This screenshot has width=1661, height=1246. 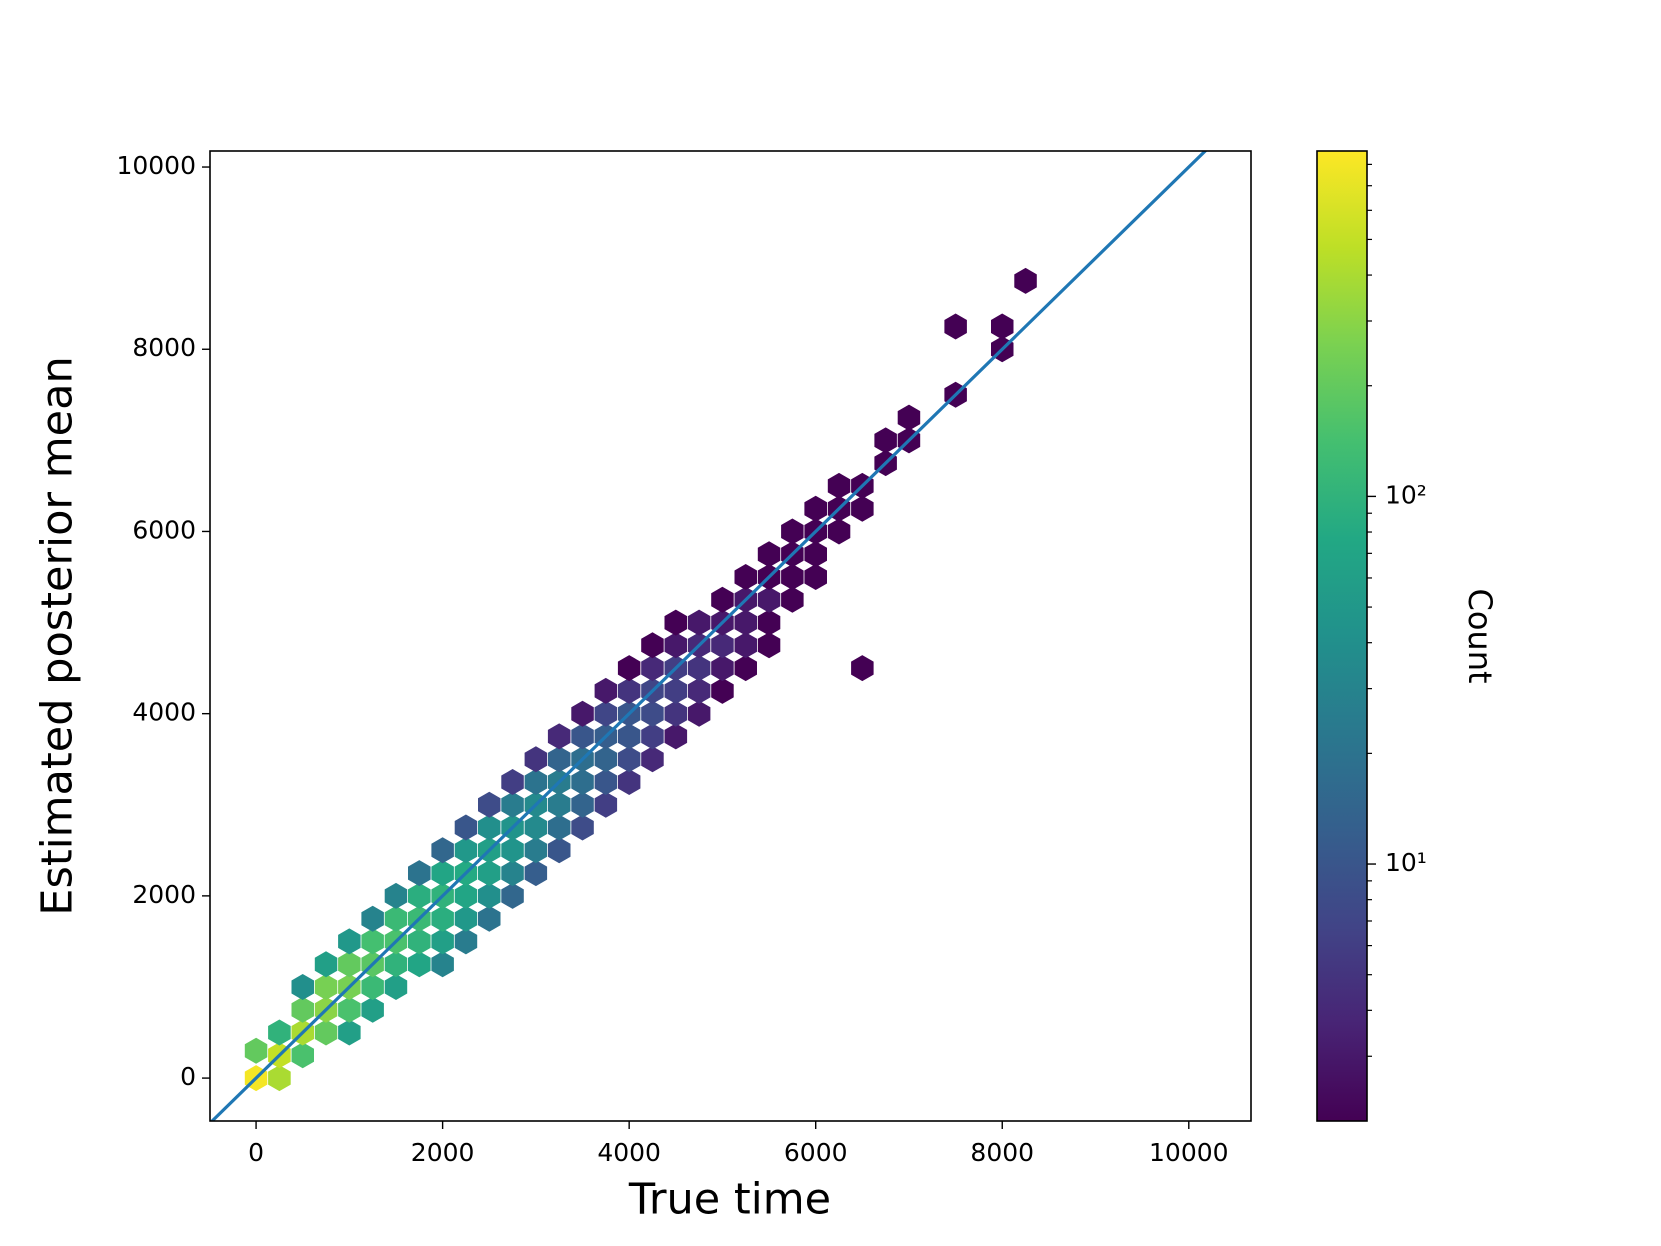 I want to click on y-tick-label: 0, so click(x=188, y=1076).